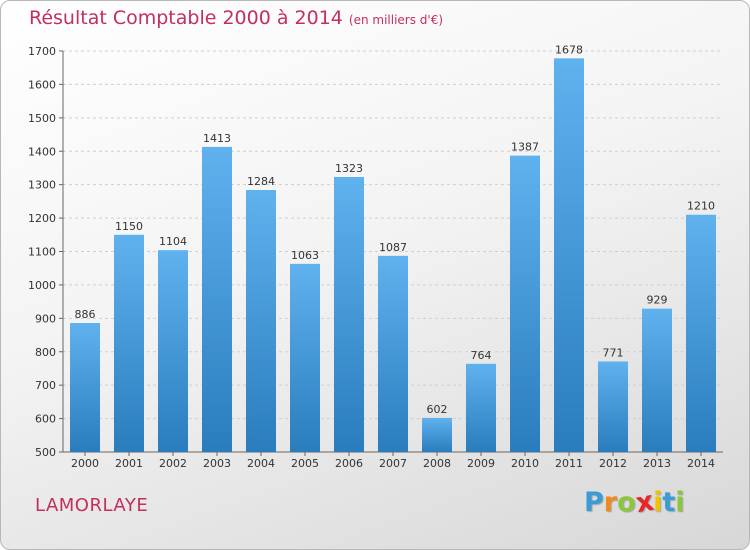 This screenshot has width=750, height=550. Describe the element at coordinates (186, 18) in the screenshot. I see `chart-title-text: Résultat Comptable 2000 à 2014` at that location.